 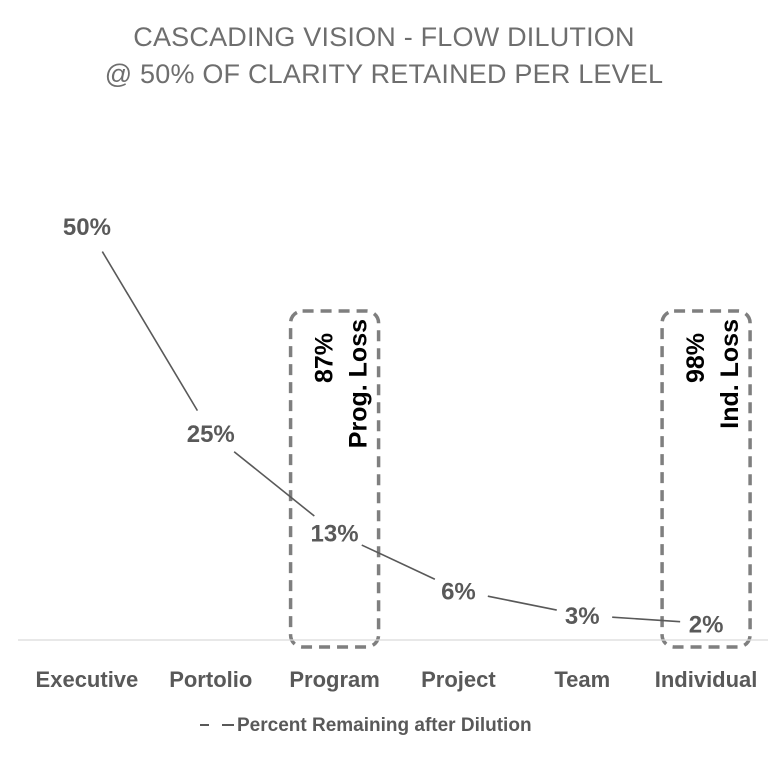 I want to click on x-tick-label: Individual, so click(x=706, y=679).